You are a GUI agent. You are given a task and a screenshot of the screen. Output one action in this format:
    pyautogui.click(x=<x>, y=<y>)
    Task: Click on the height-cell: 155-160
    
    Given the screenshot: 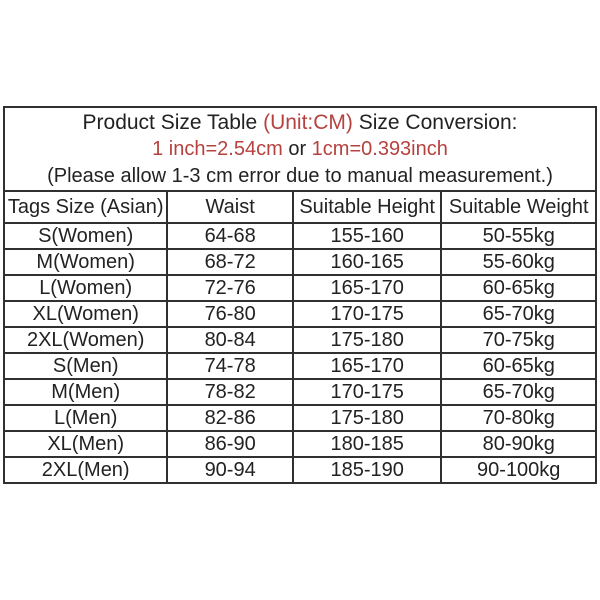 What is the action you would take?
    pyautogui.click(x=367, y=236)
    